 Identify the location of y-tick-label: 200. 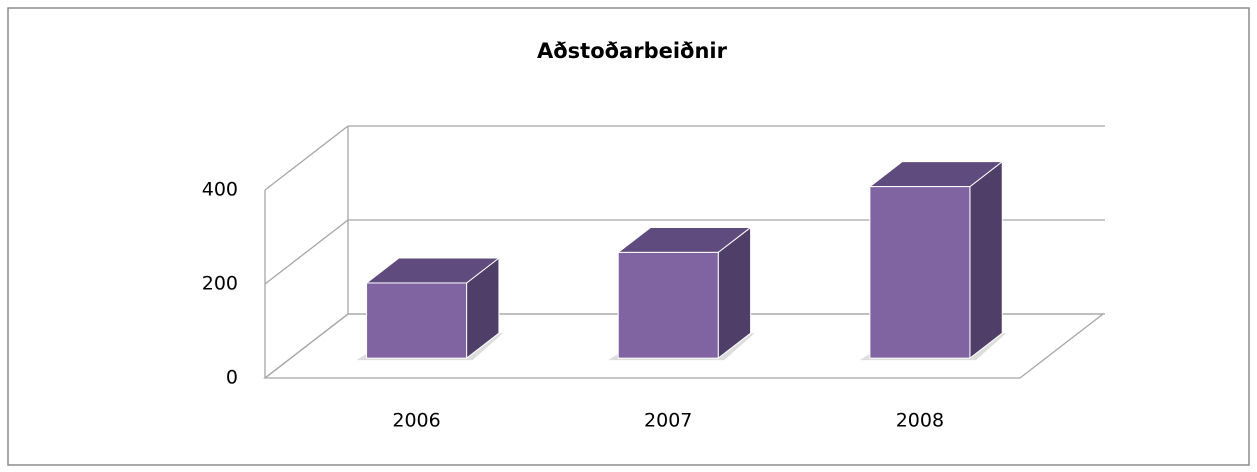
(220, 284).